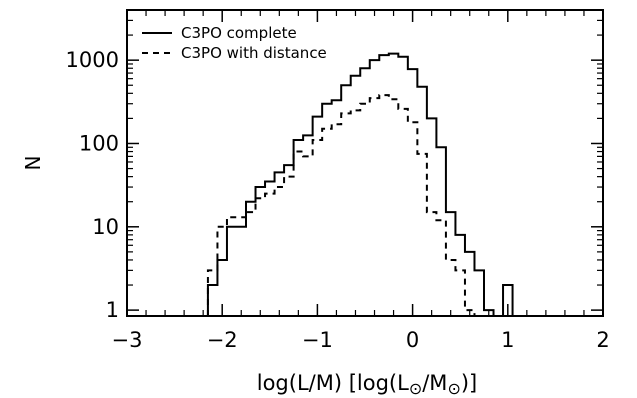 This screenshot has height=398, width=637. Describe the element at coordinates (412, 340) in the screenshot. I see `x-tick-label: 0` at that location.